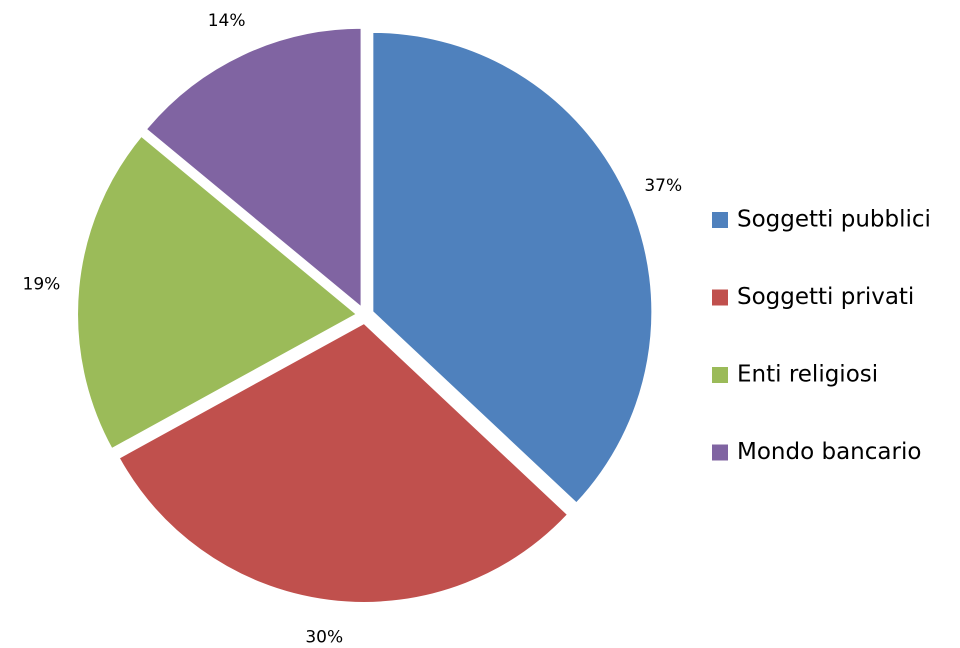 This screenshot has width=960, height=648. Describe the element at coordinates (829, 452) in the screenshot. I see `legend-label: Mondo bancario` at that location.